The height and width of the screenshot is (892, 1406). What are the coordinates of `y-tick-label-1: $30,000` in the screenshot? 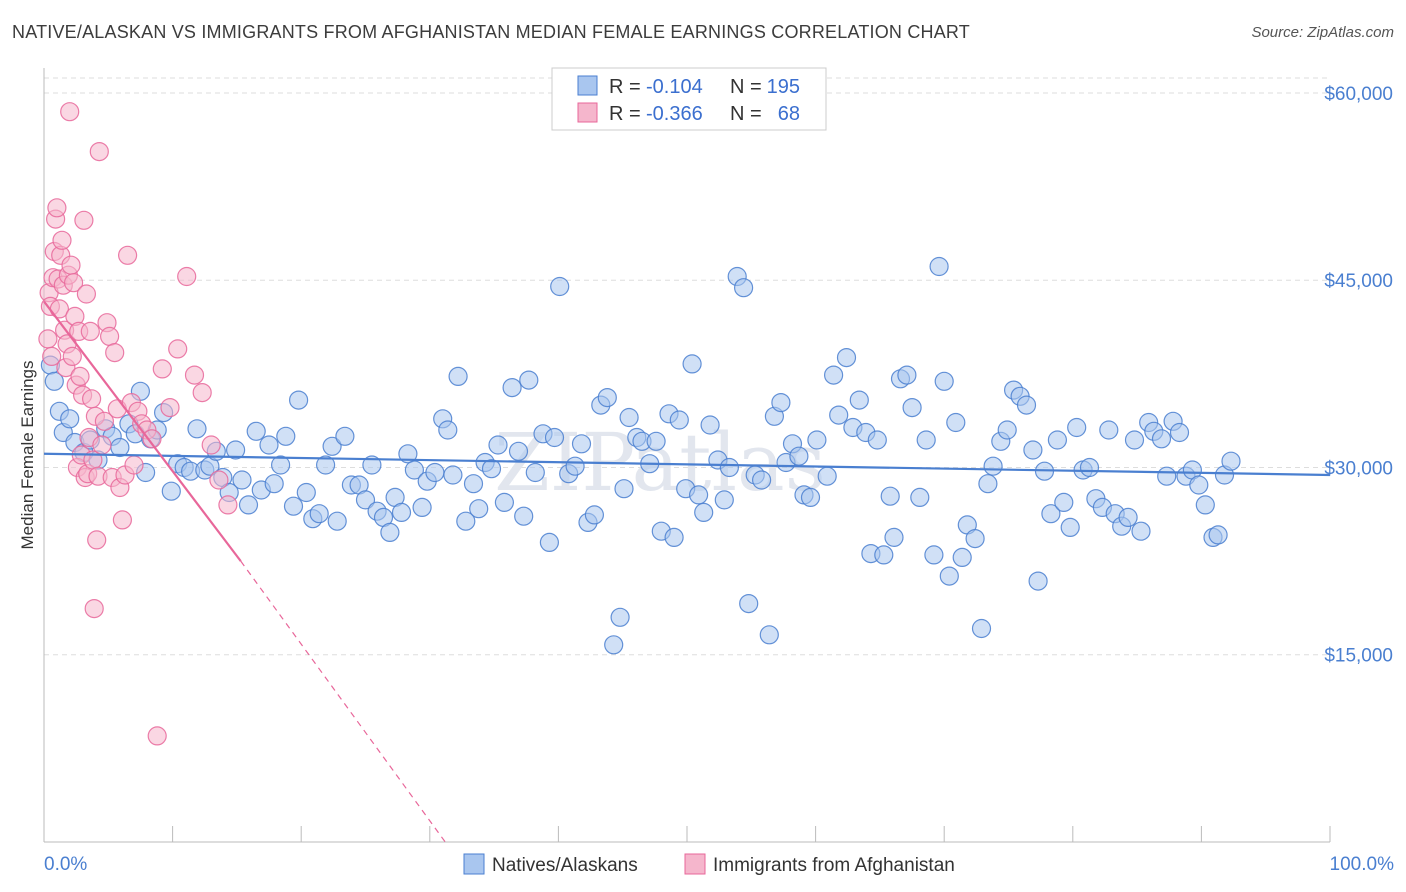 It's located at (1358, 468).